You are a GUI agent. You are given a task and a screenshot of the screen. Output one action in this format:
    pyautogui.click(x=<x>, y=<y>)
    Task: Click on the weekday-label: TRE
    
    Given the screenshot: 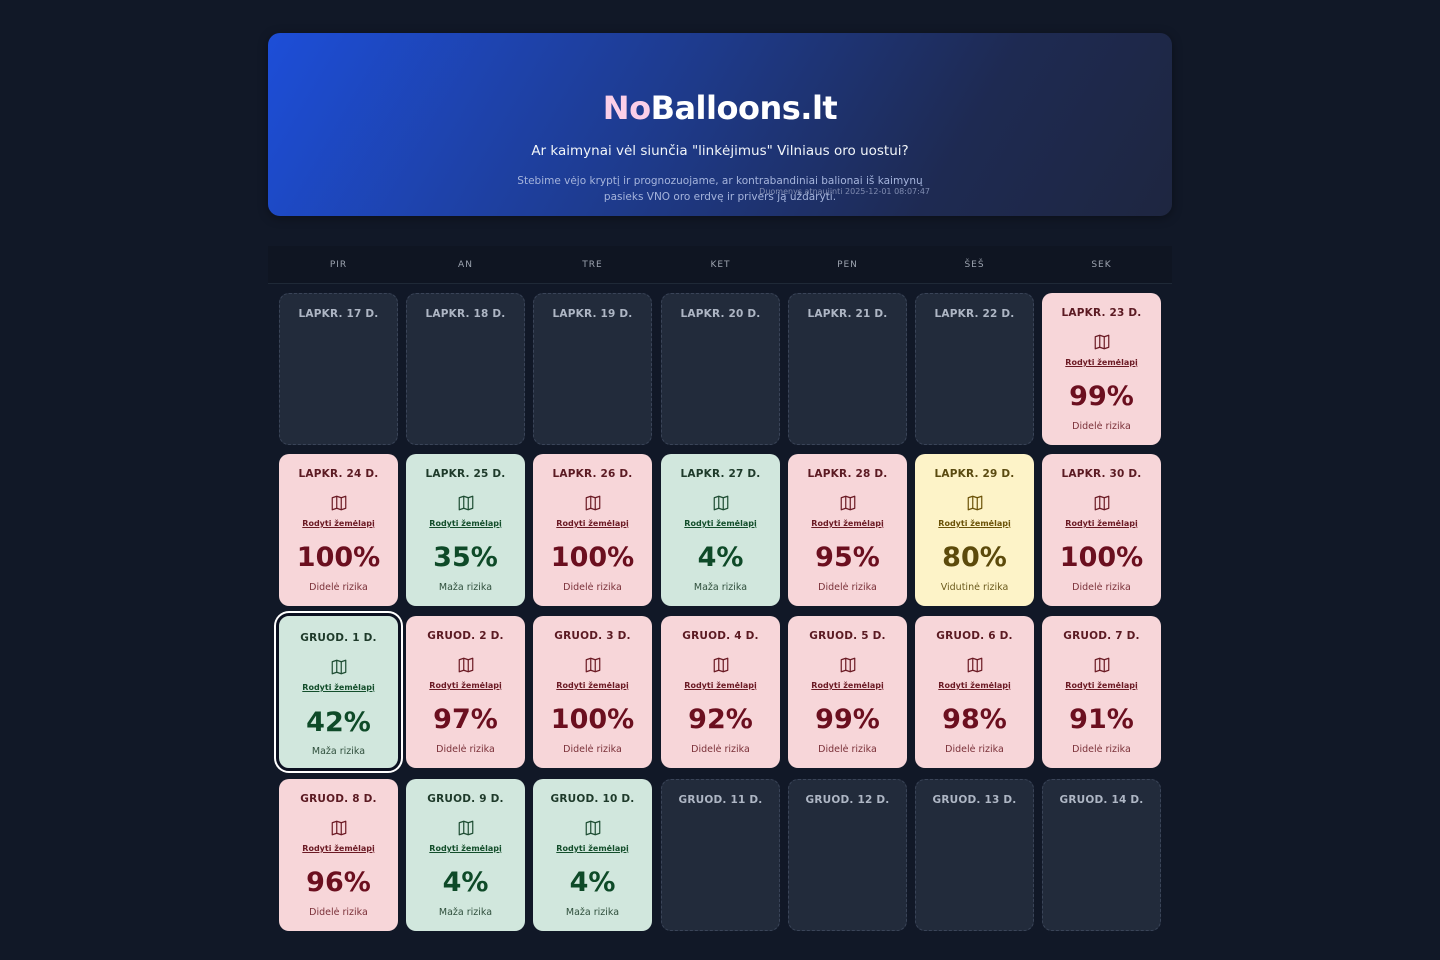 What is the action you would take?
    pyautogui.click(x=592, y=265)
    